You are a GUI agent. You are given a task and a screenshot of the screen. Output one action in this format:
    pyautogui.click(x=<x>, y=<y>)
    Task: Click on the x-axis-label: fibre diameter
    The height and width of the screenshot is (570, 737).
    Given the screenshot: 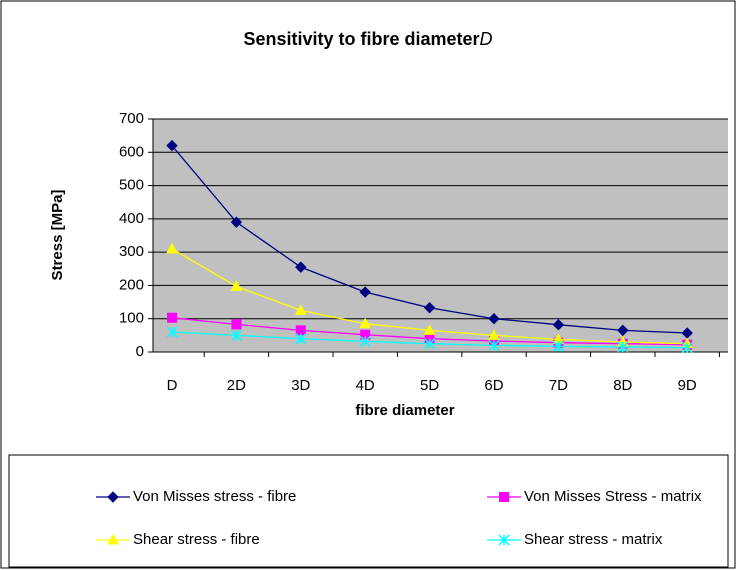 What is the action you would take?
    pyautogui.click(x=404, y=410)
    